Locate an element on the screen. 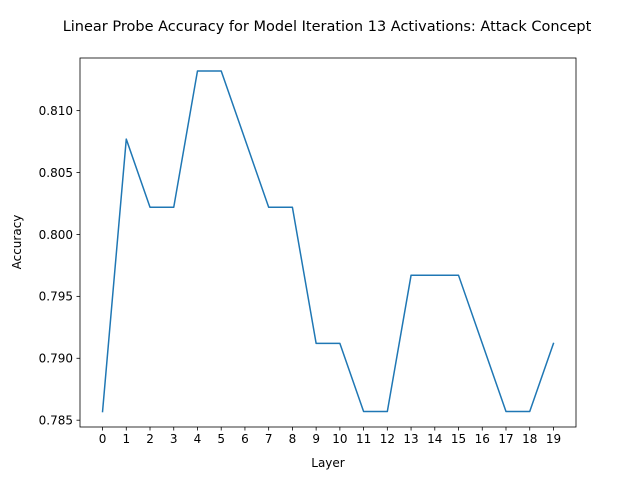 This screenshot has width=640, height=480. x-tick-label: 19 is located at coordinates (553, 439).